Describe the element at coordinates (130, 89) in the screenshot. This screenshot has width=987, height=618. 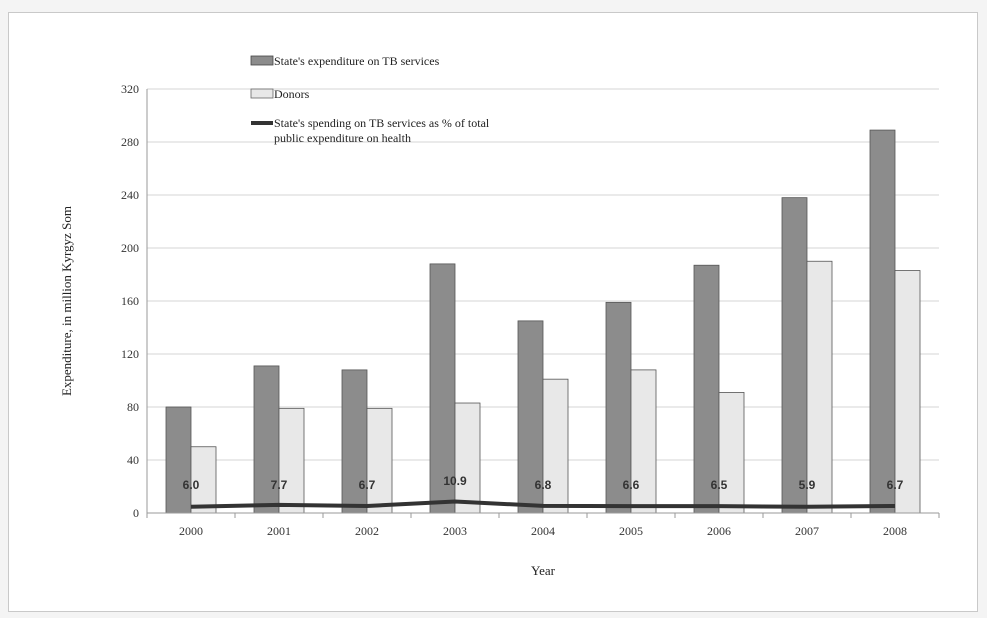
I see `y-tick-label: 320` at that location.